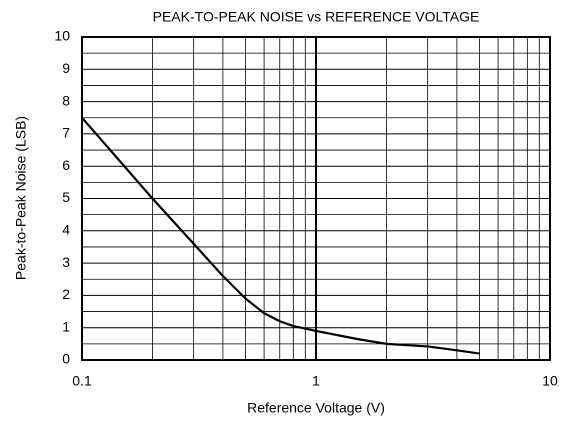 This screenshot has width=568, height=422. Describe the element at coordinates (66, 68) in the screenshot. I see `y-tick-label: 9` at that location.